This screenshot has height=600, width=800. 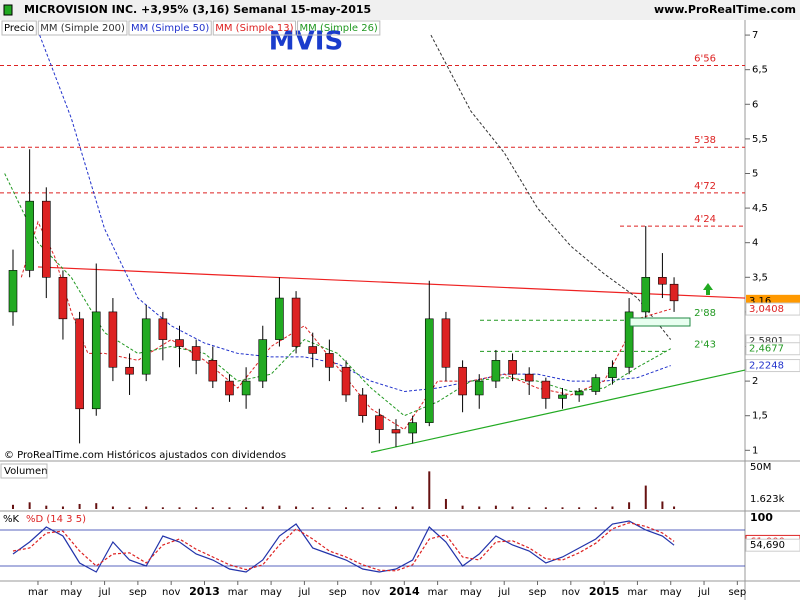 What do you see at coordinates (400, 10) in the screenshot?
I see `header-bar` at bounding box center [400, 10].